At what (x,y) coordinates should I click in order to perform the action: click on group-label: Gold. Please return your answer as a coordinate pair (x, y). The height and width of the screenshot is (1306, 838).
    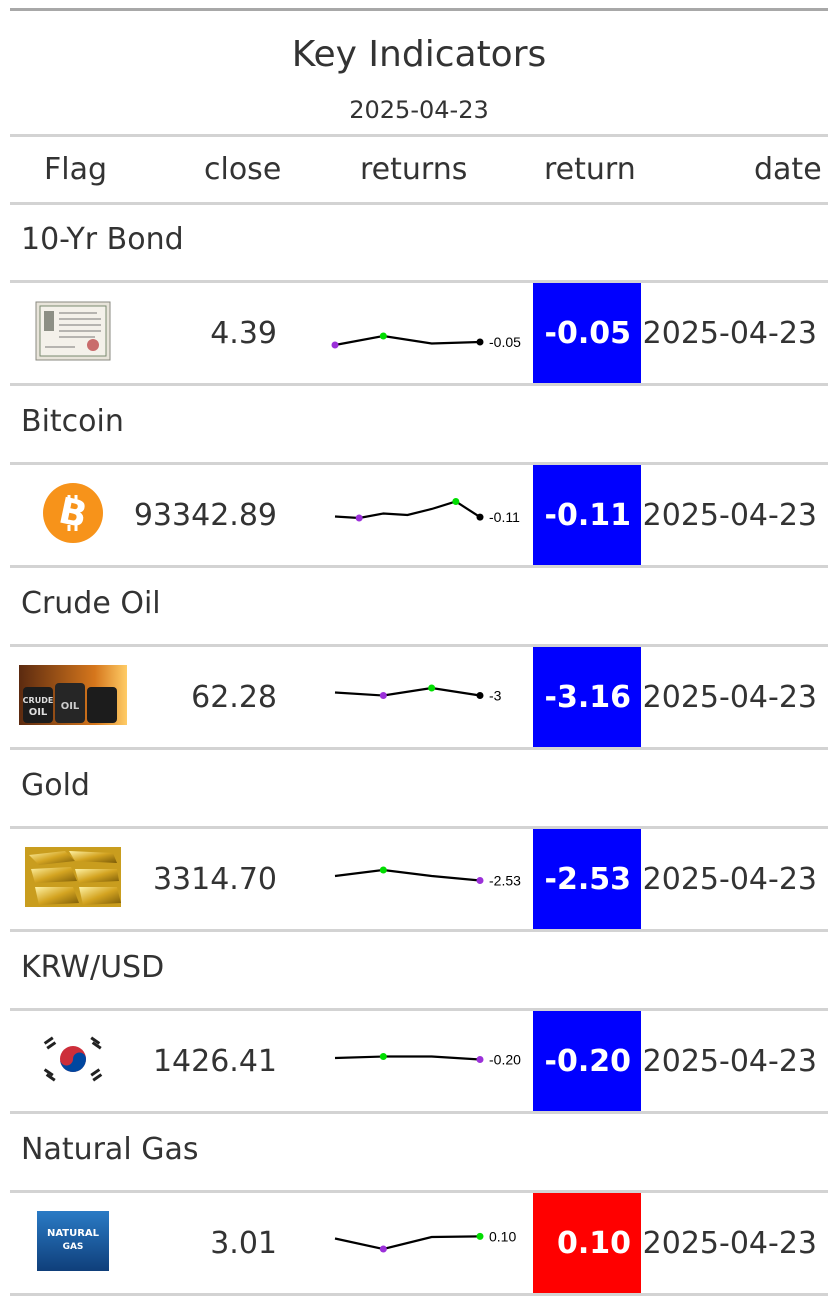
    Looking at the image, I should click on (55, 785).